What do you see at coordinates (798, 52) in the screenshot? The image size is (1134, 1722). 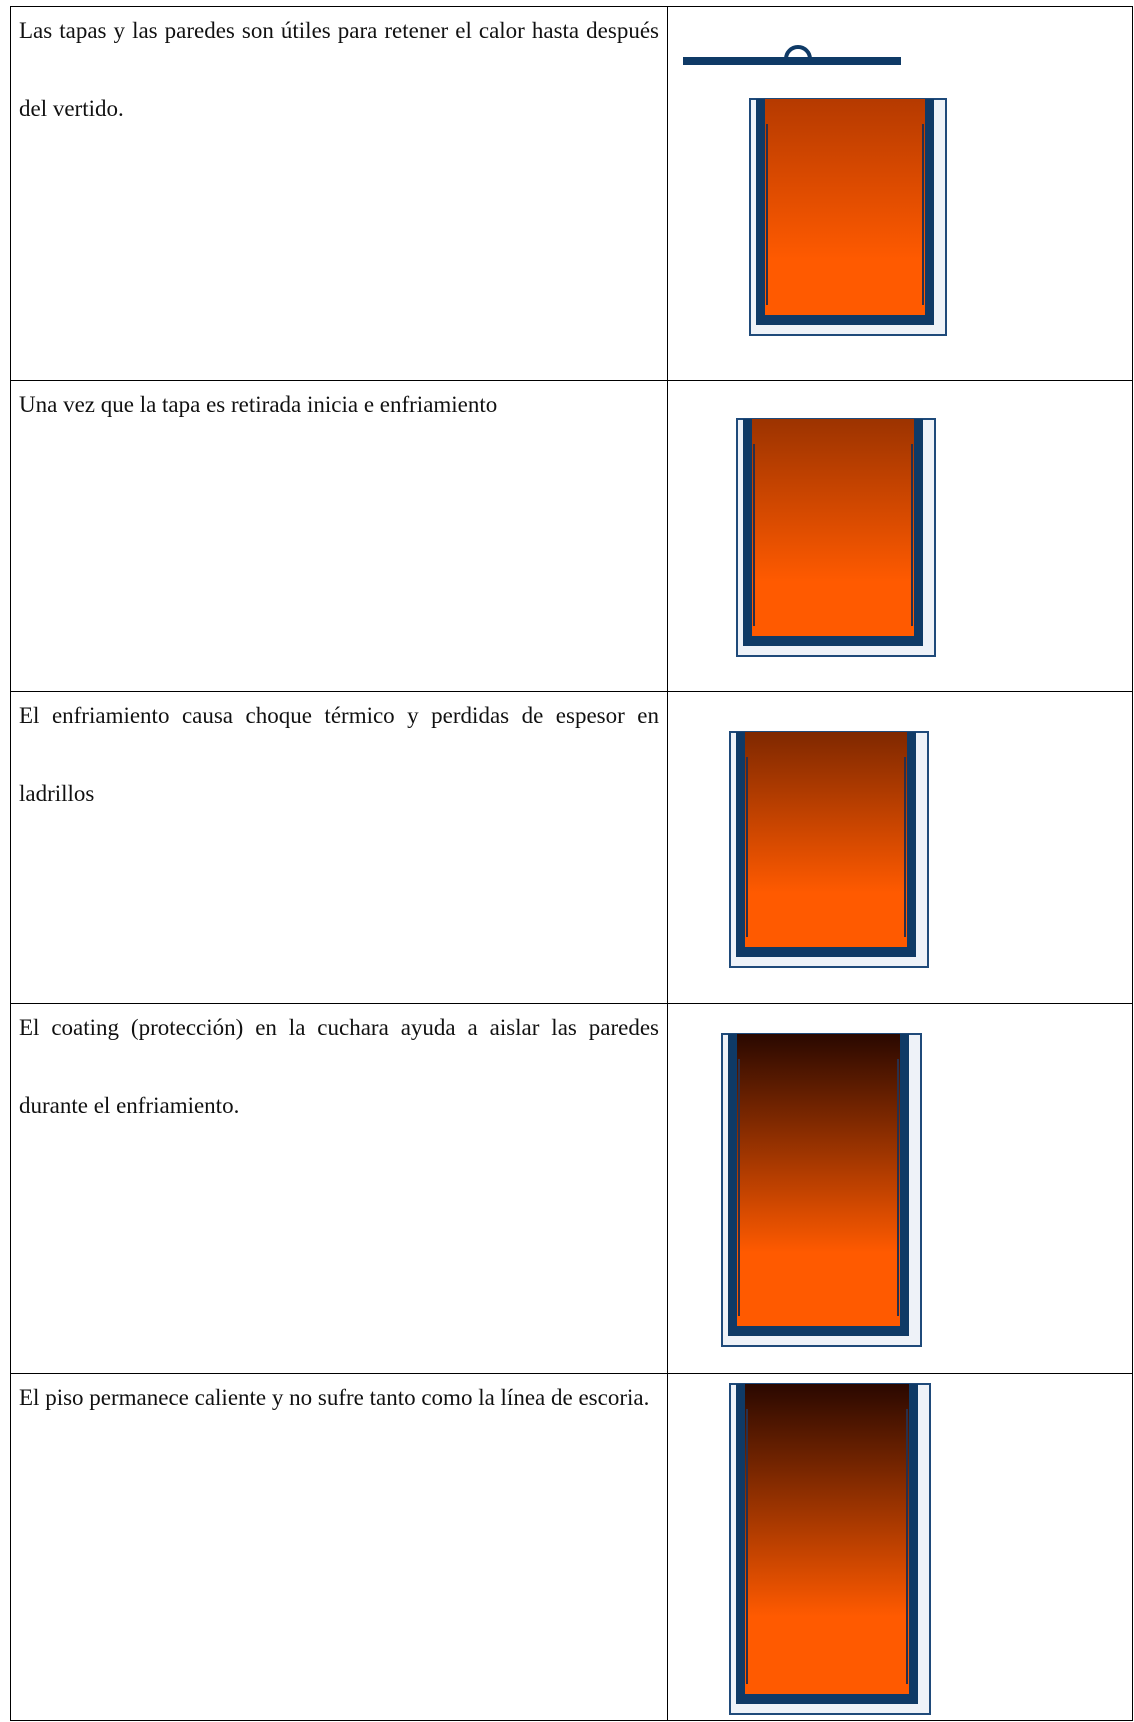 I see `lid-knob` at bounding box center [798, 52].